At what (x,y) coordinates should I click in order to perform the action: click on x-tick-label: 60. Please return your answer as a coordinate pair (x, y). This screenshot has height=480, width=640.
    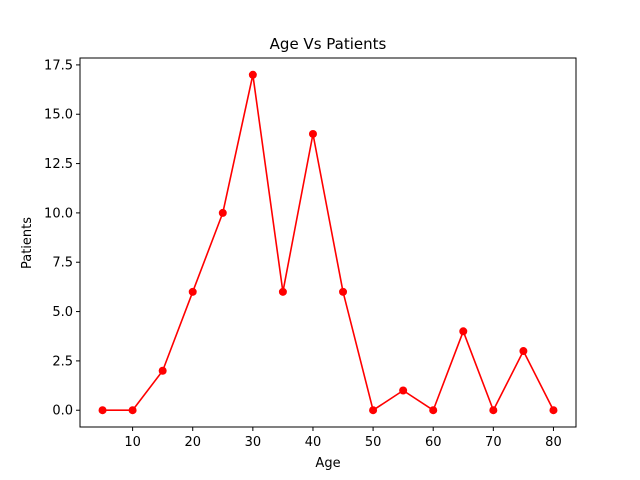
    Looking at the image, I should click on (433, 442).